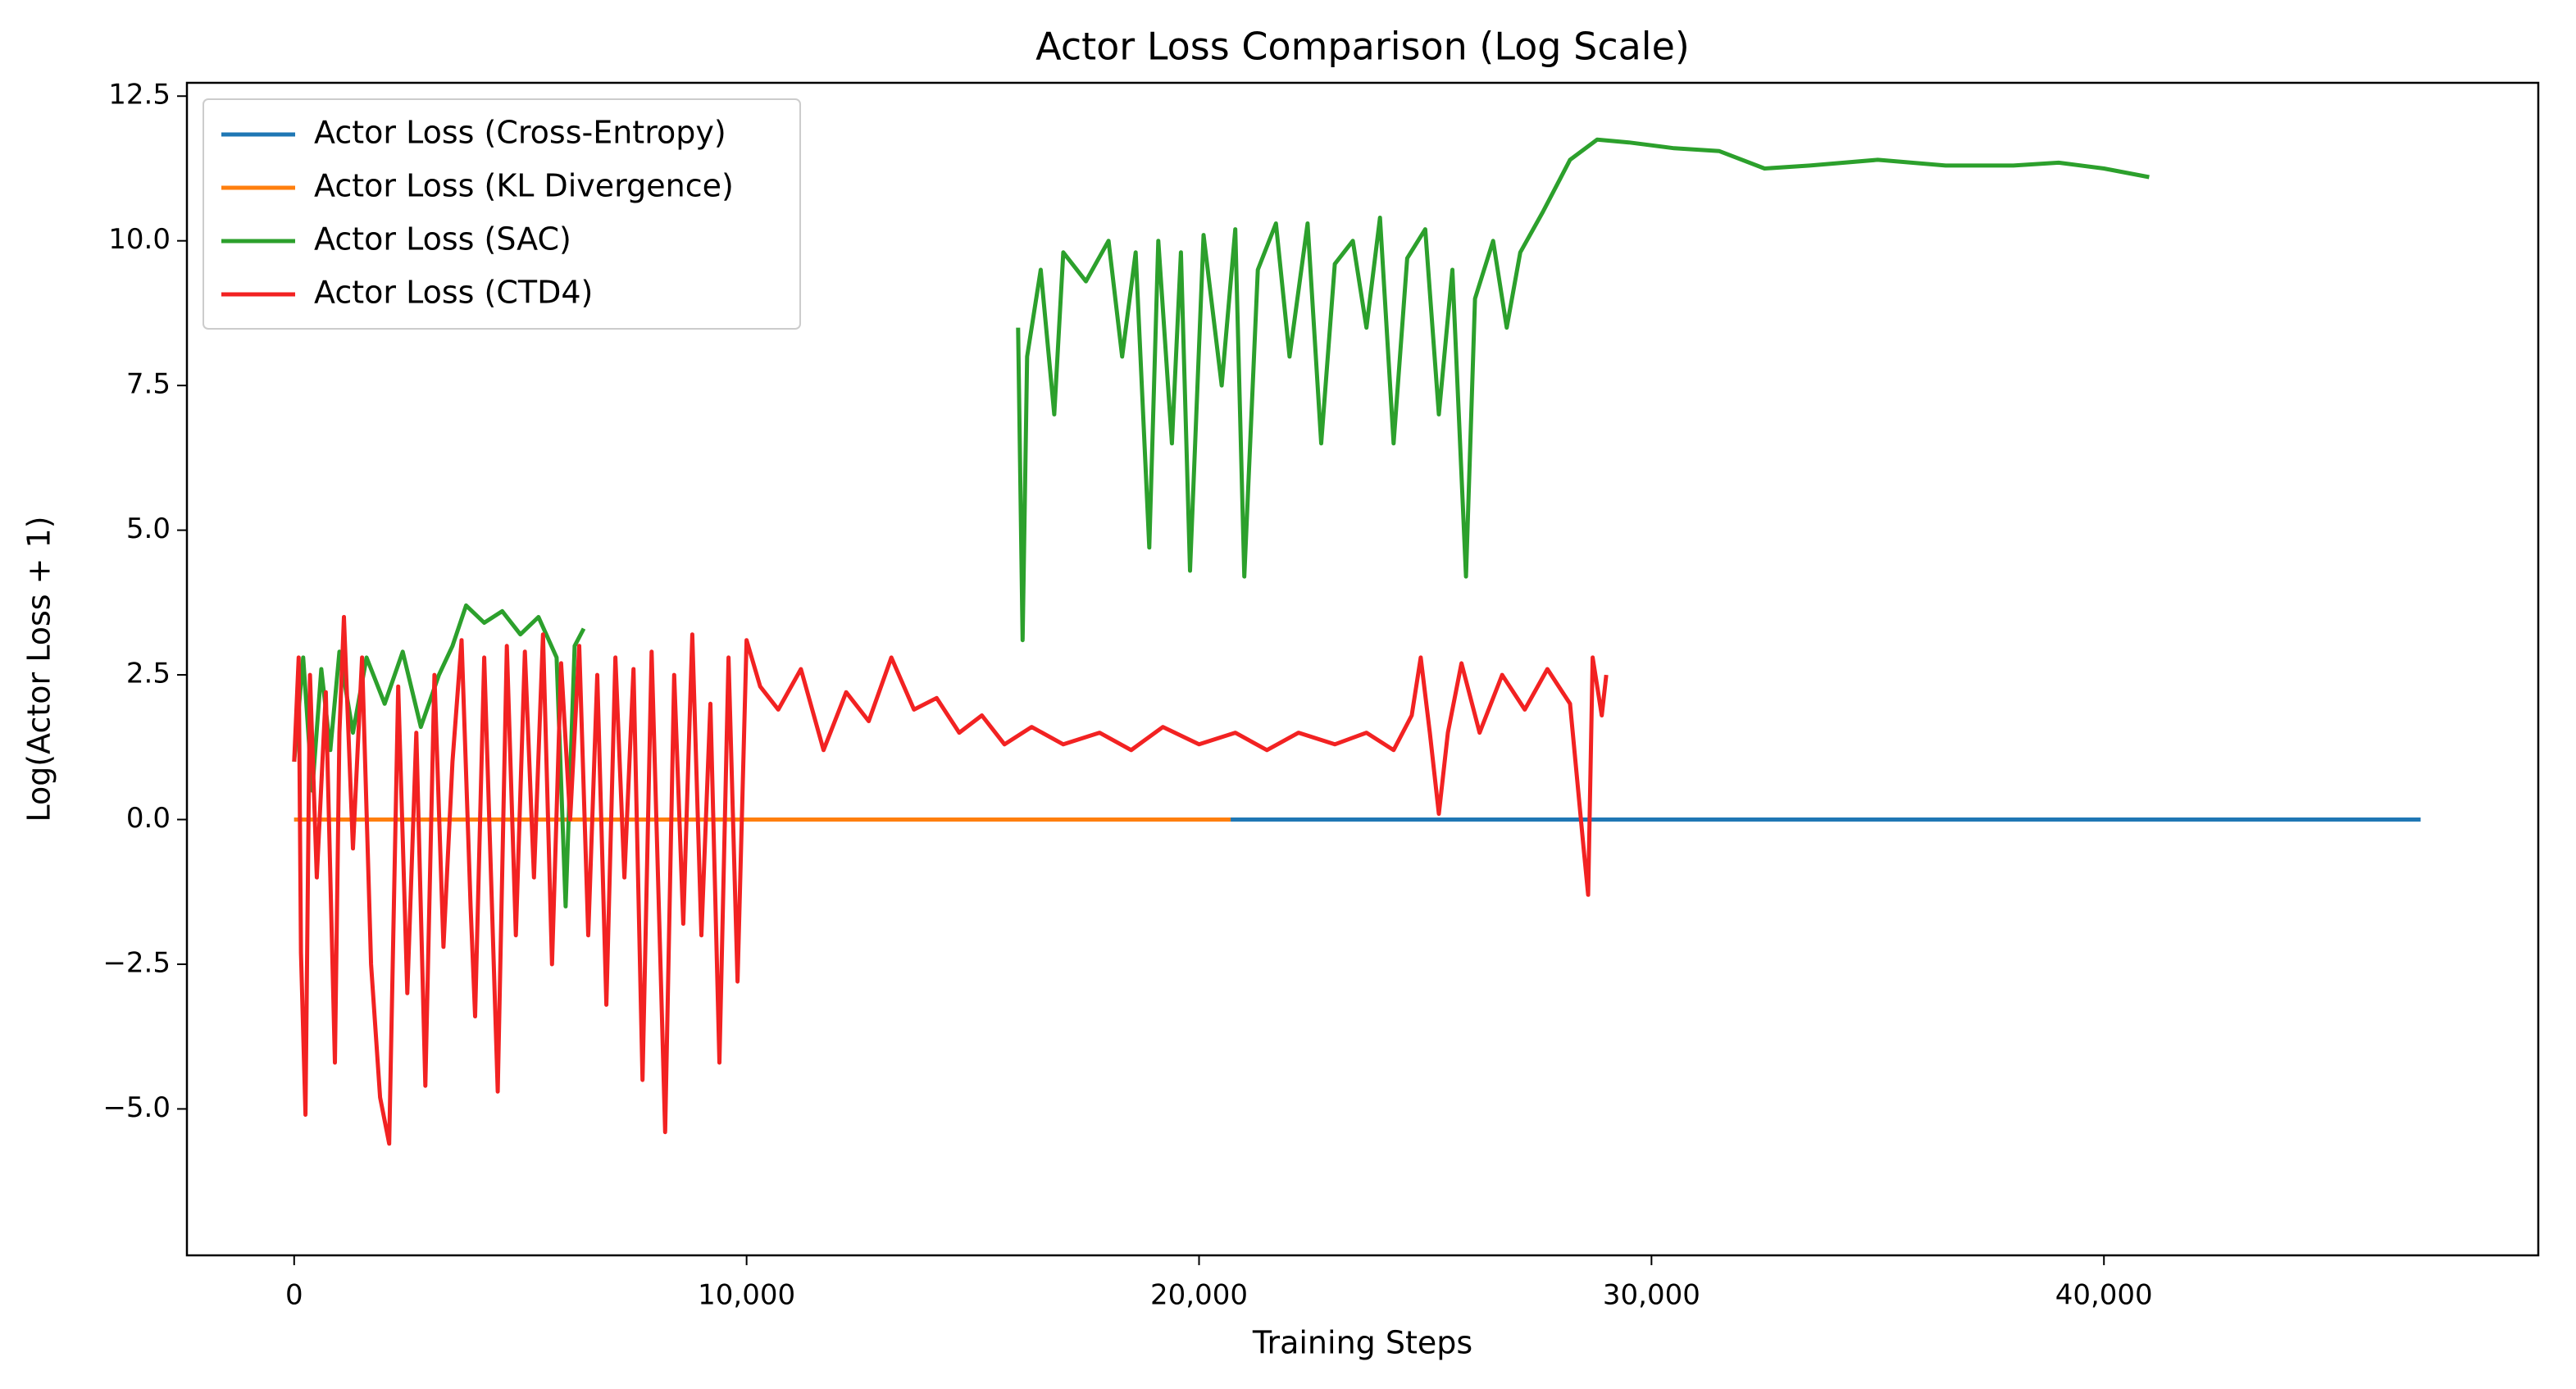  I want to click on legend-label: Actor Loss (SAC), so click(443, 239).